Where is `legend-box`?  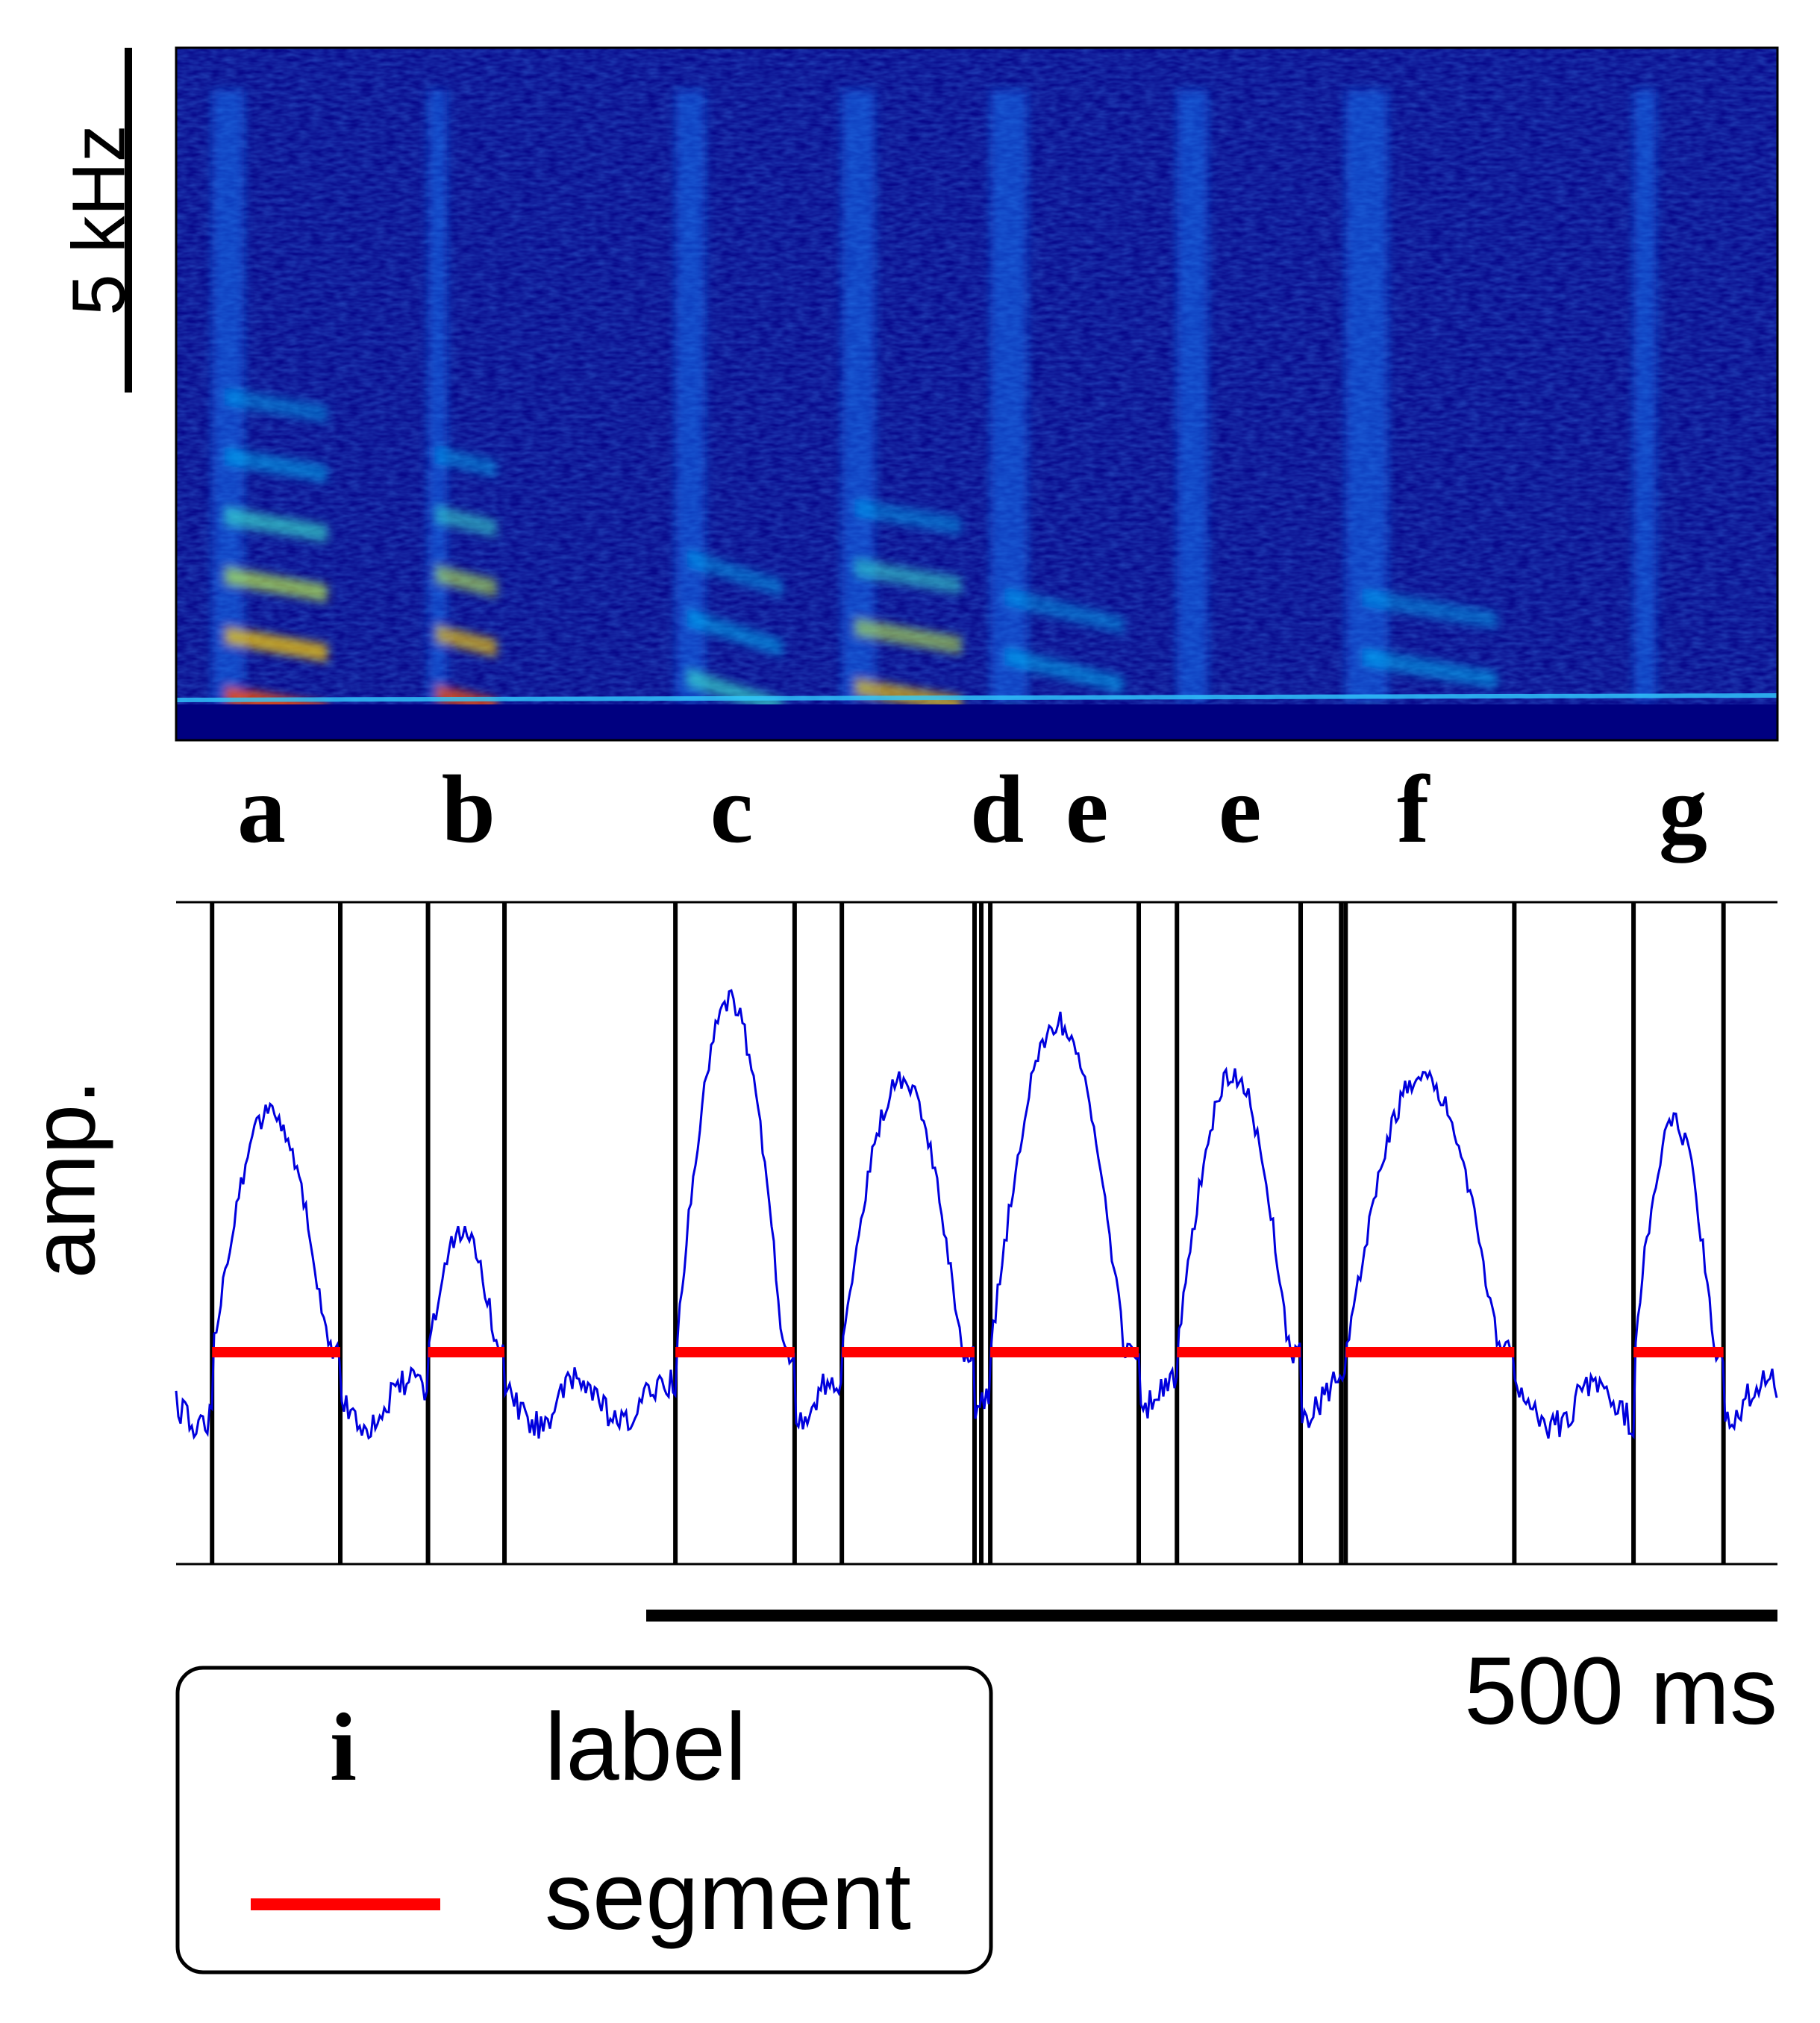 legend-box is located at coordinates (584, 1820).